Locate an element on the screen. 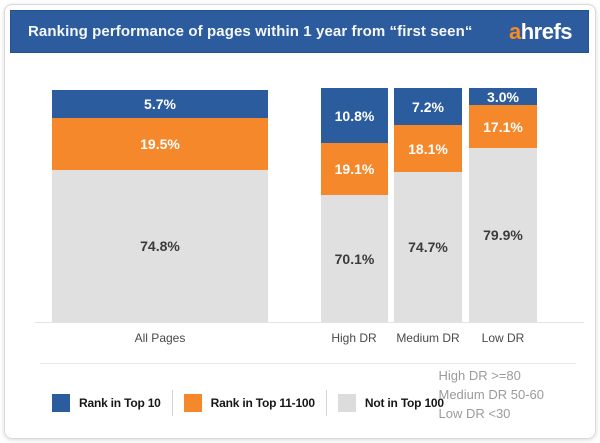 The height and width of the screenshot is (443, 600). segment-top-11-100: 19.1% is located at coordinates (354, 169).